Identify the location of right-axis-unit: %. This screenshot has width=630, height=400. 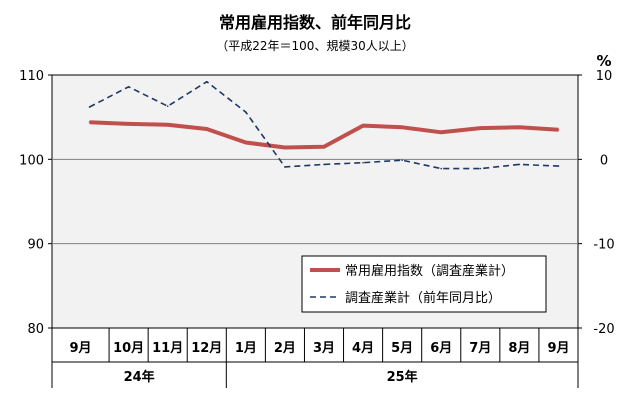
(603, 61).